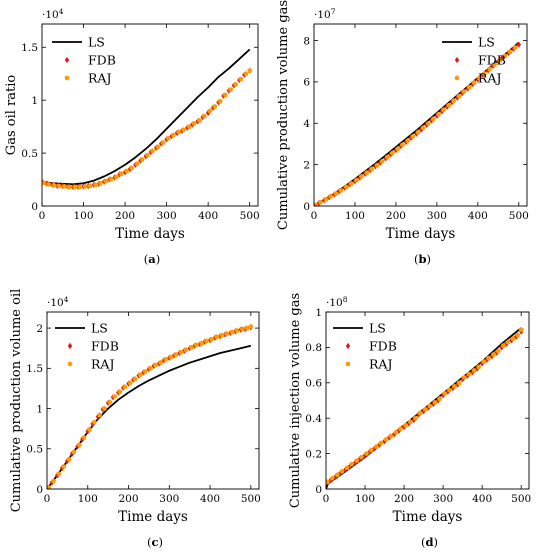 Image resolution: width=550 pixels, height=552 pixels. Describe the element at coordinates (306, 41) in the screenshot. I see `y-tick-label: 8` at that location.